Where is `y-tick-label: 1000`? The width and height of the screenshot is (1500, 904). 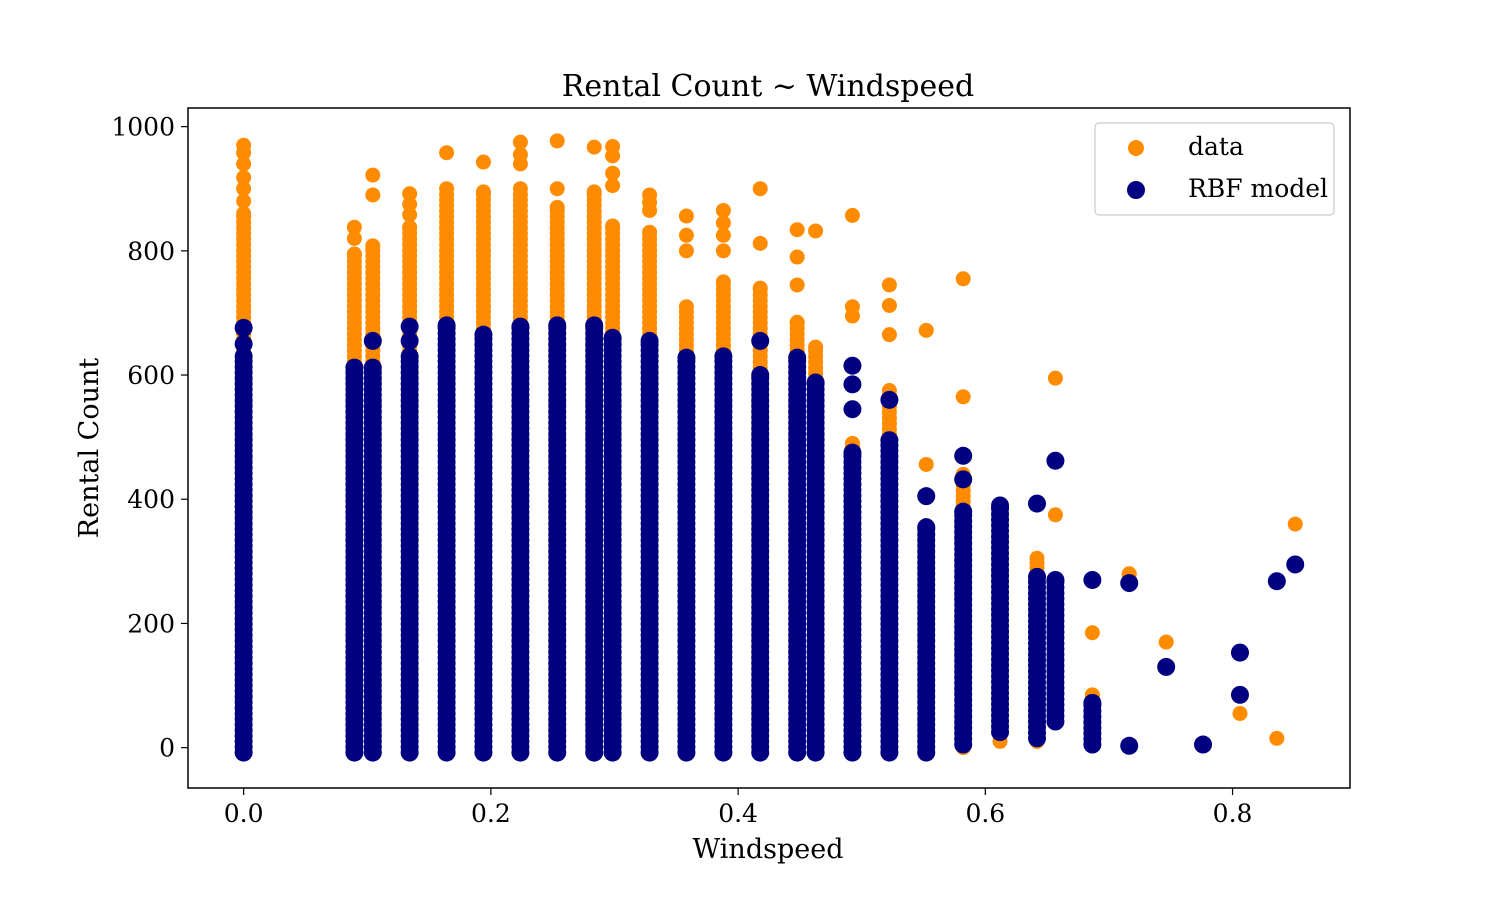 y-tick-label: 1000 is located at coordinates (143, 127).